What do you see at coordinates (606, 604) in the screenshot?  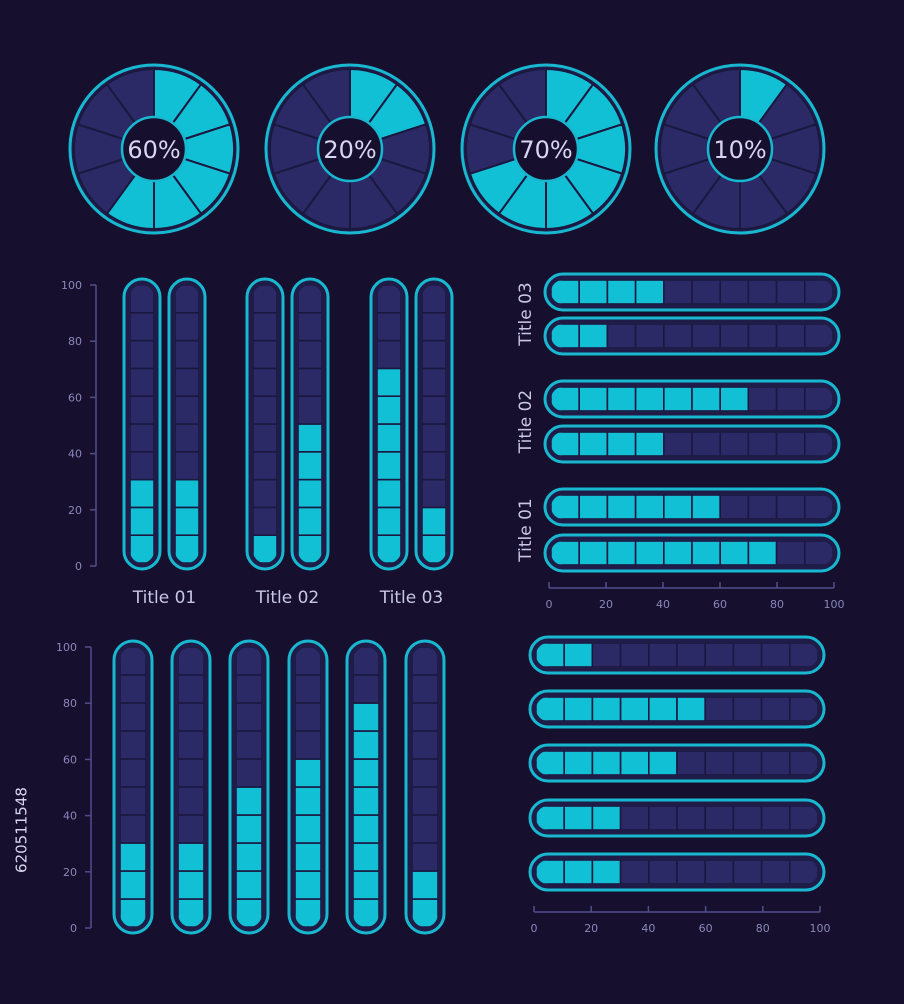 I see `x-tick-label: 20` at bounding box center [606, 604].